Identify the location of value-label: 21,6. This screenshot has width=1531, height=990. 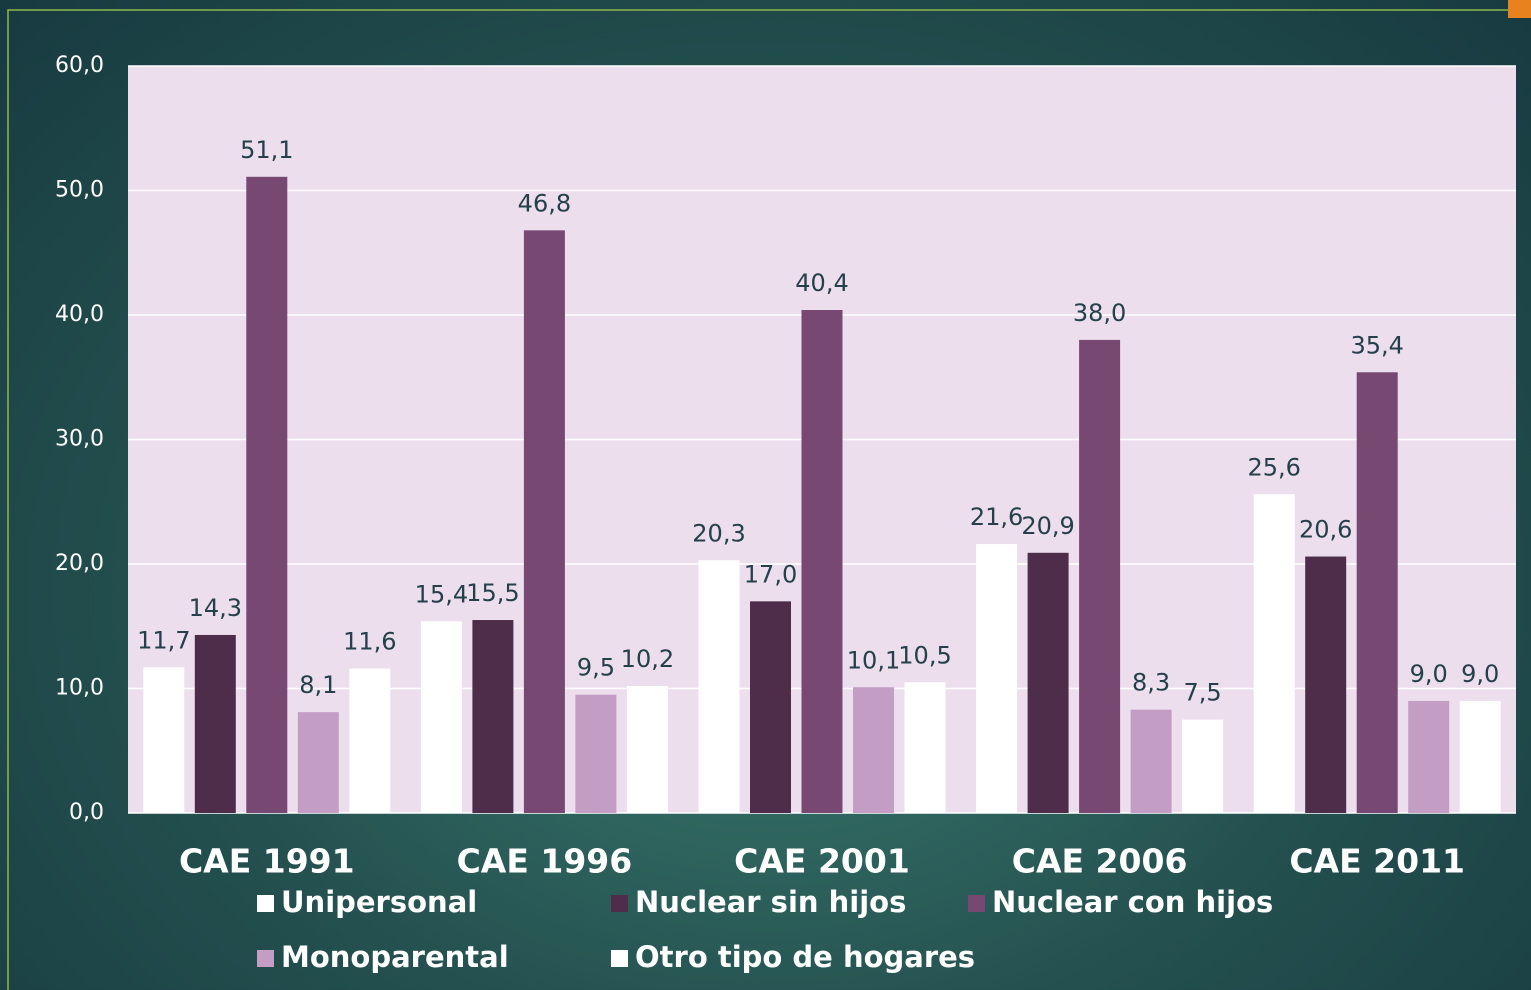
(996, 517).